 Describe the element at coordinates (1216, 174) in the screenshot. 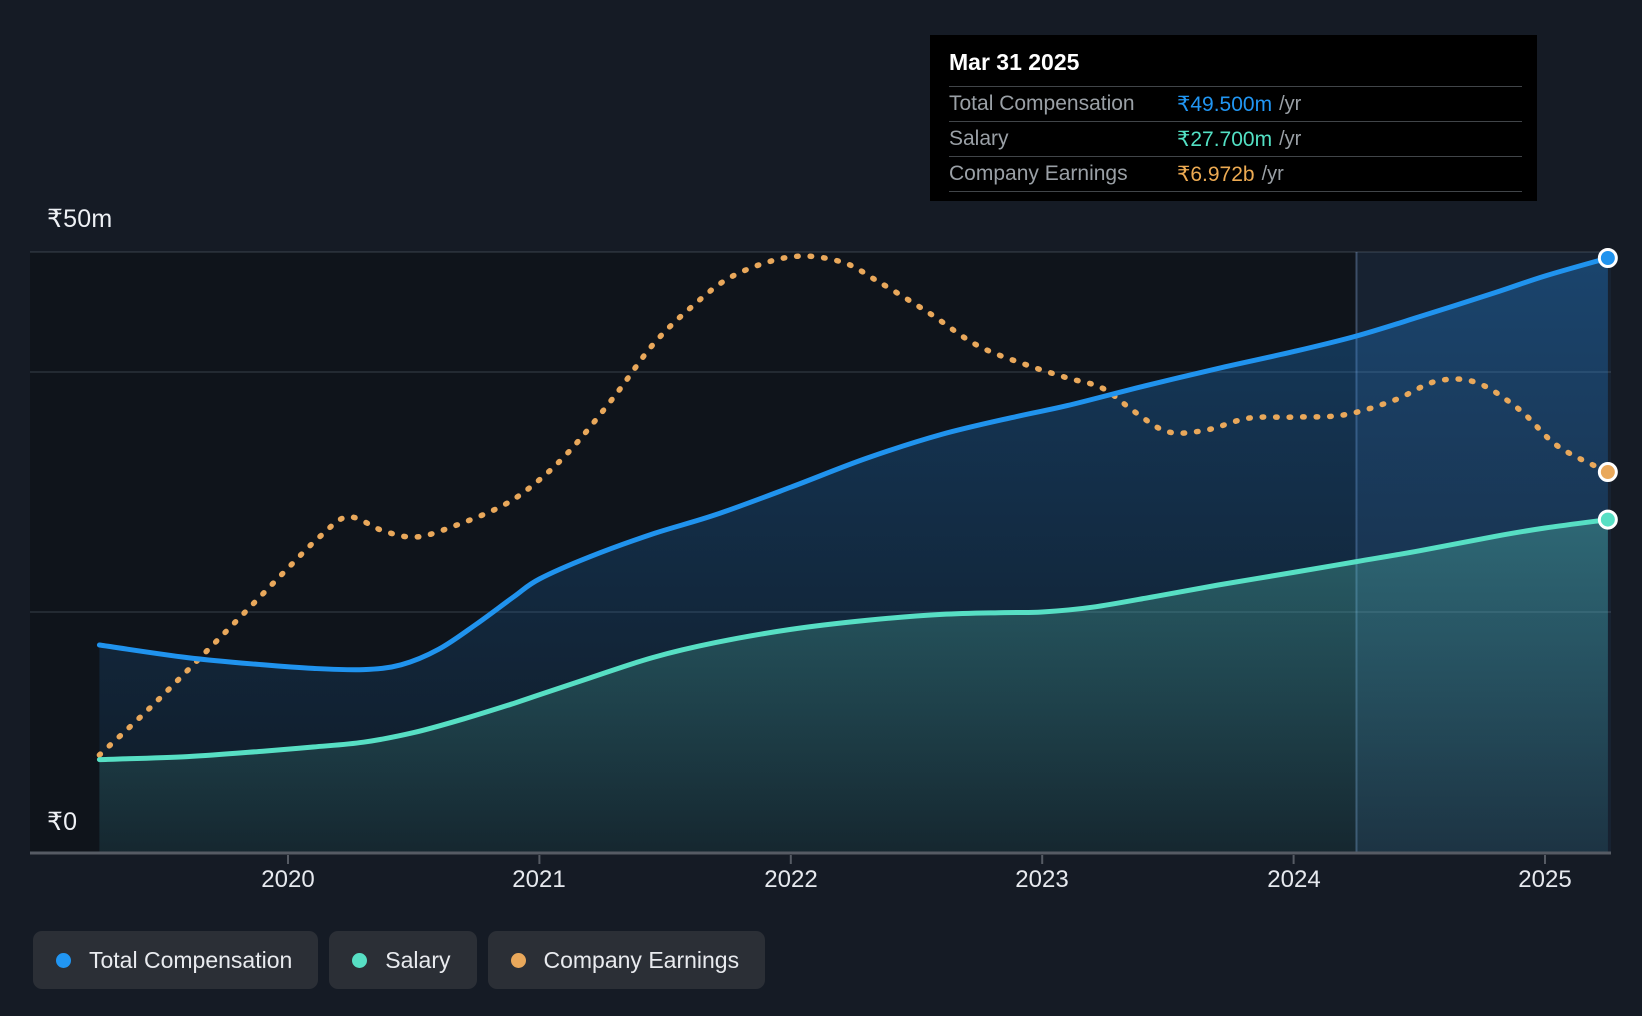

I see `tooltip-value: ₹6.972b` at that location.